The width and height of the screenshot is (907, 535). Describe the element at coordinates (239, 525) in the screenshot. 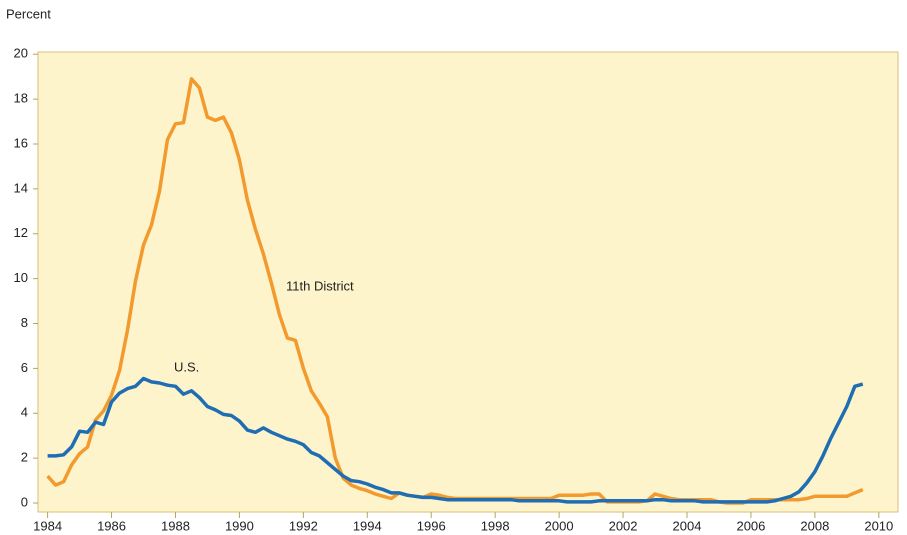

I see `x-tick-label: 1990` at that location.